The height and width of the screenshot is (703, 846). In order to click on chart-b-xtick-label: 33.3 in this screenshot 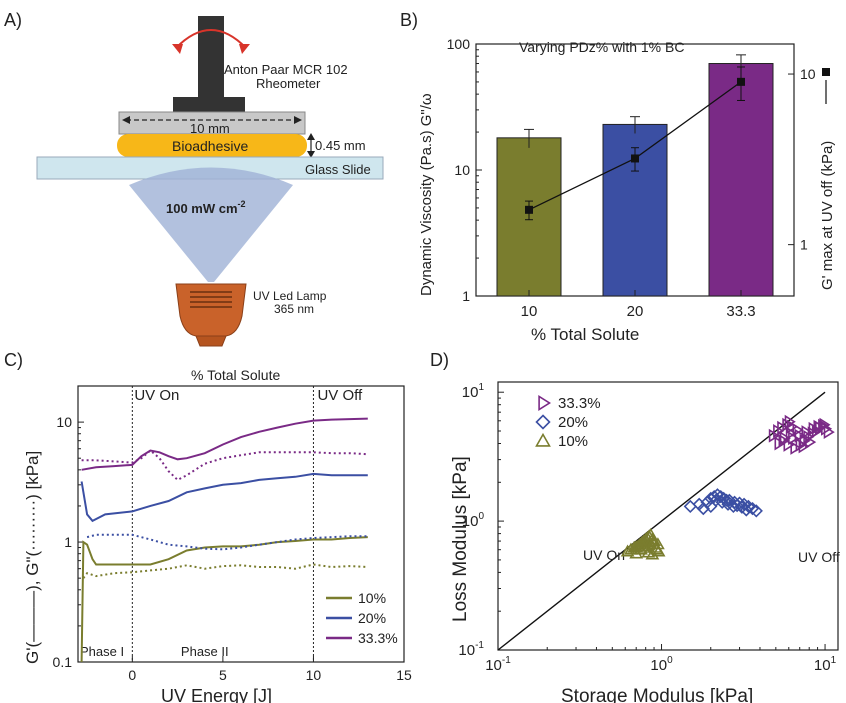, I will do `click(740, 311)`.